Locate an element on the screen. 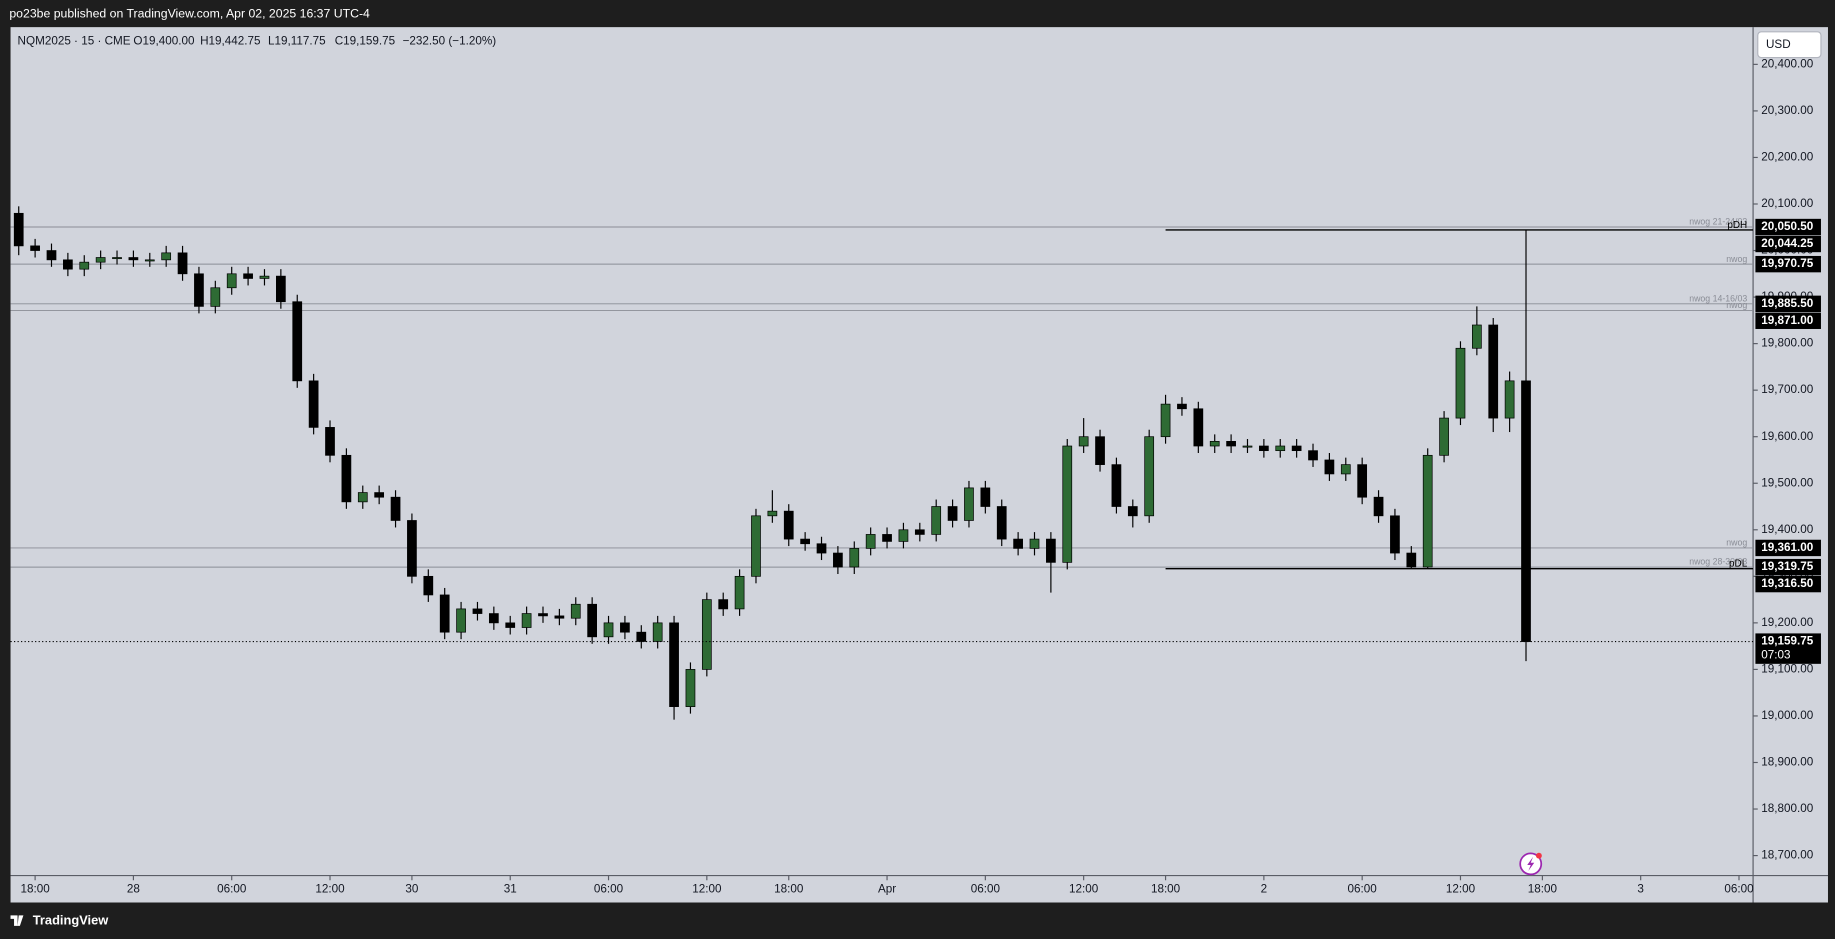 The image size is (1835, 939). alert-icon is located at coordinates (1531, 864).